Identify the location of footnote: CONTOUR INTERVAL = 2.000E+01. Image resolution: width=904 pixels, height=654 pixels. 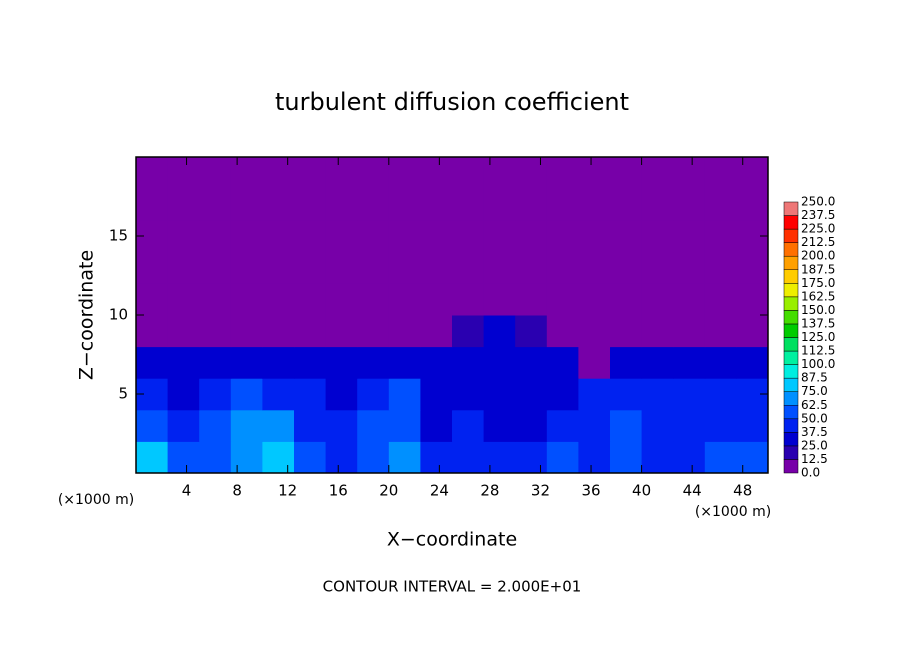
(452, 587).